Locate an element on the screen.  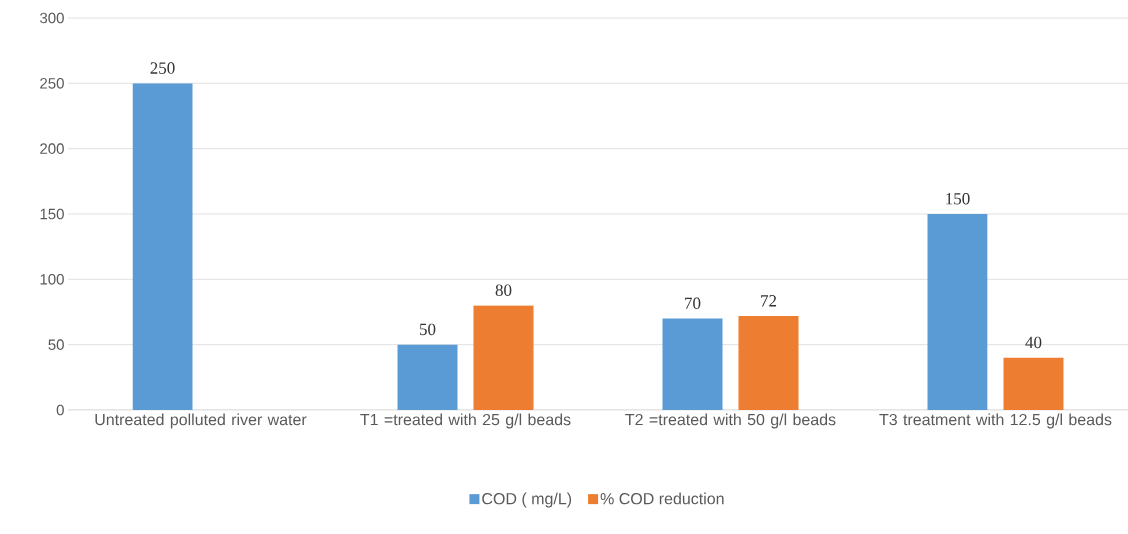
data-label: 70 is located at coordinates (693, 303).